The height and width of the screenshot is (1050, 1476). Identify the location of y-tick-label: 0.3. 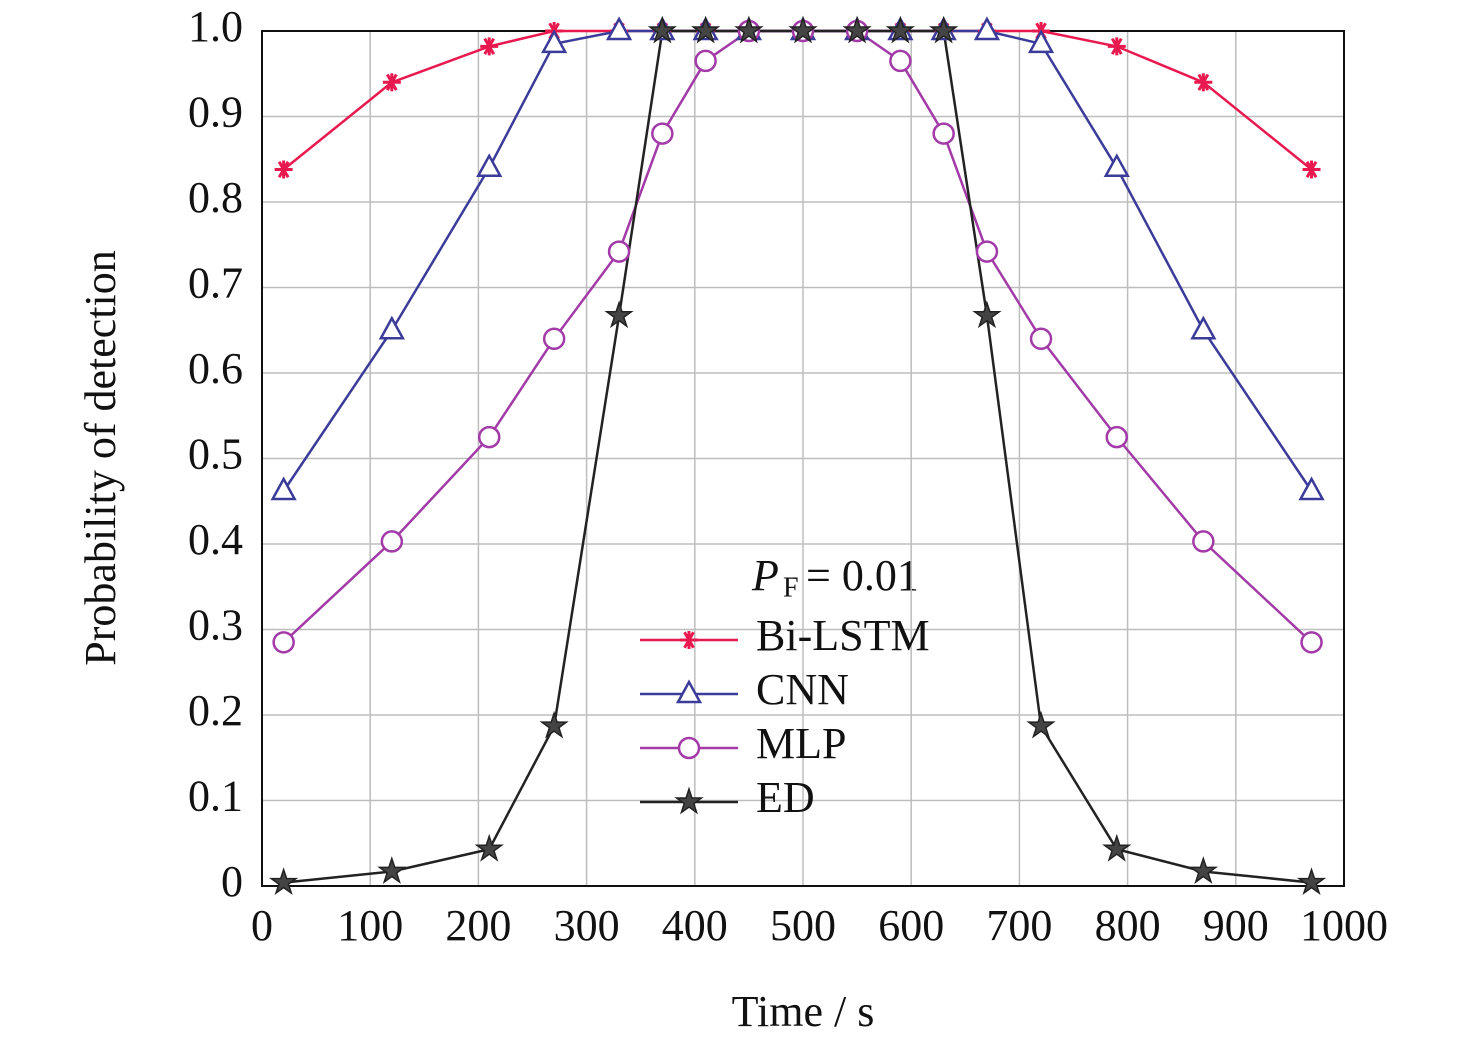
(215, 625).